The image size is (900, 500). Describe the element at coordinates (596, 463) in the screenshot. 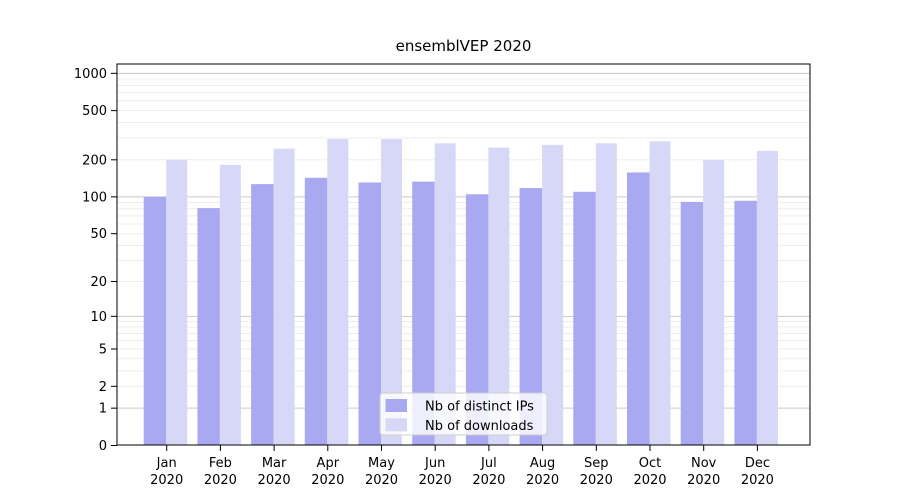

I see `x-tick-label-month: Sep` at that location.